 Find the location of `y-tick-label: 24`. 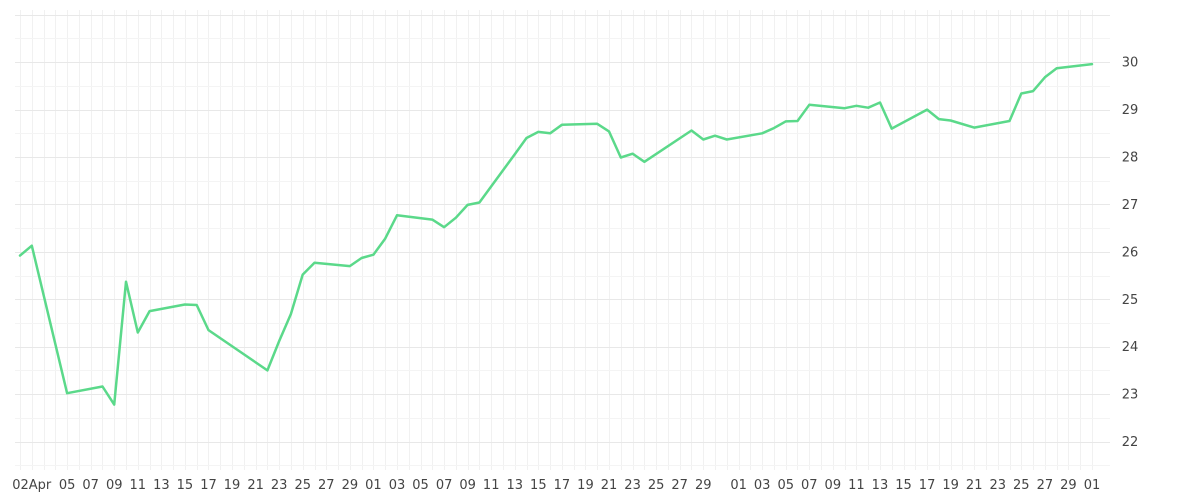

y-tick-label: 24 is located at coordinates (1130, 347).